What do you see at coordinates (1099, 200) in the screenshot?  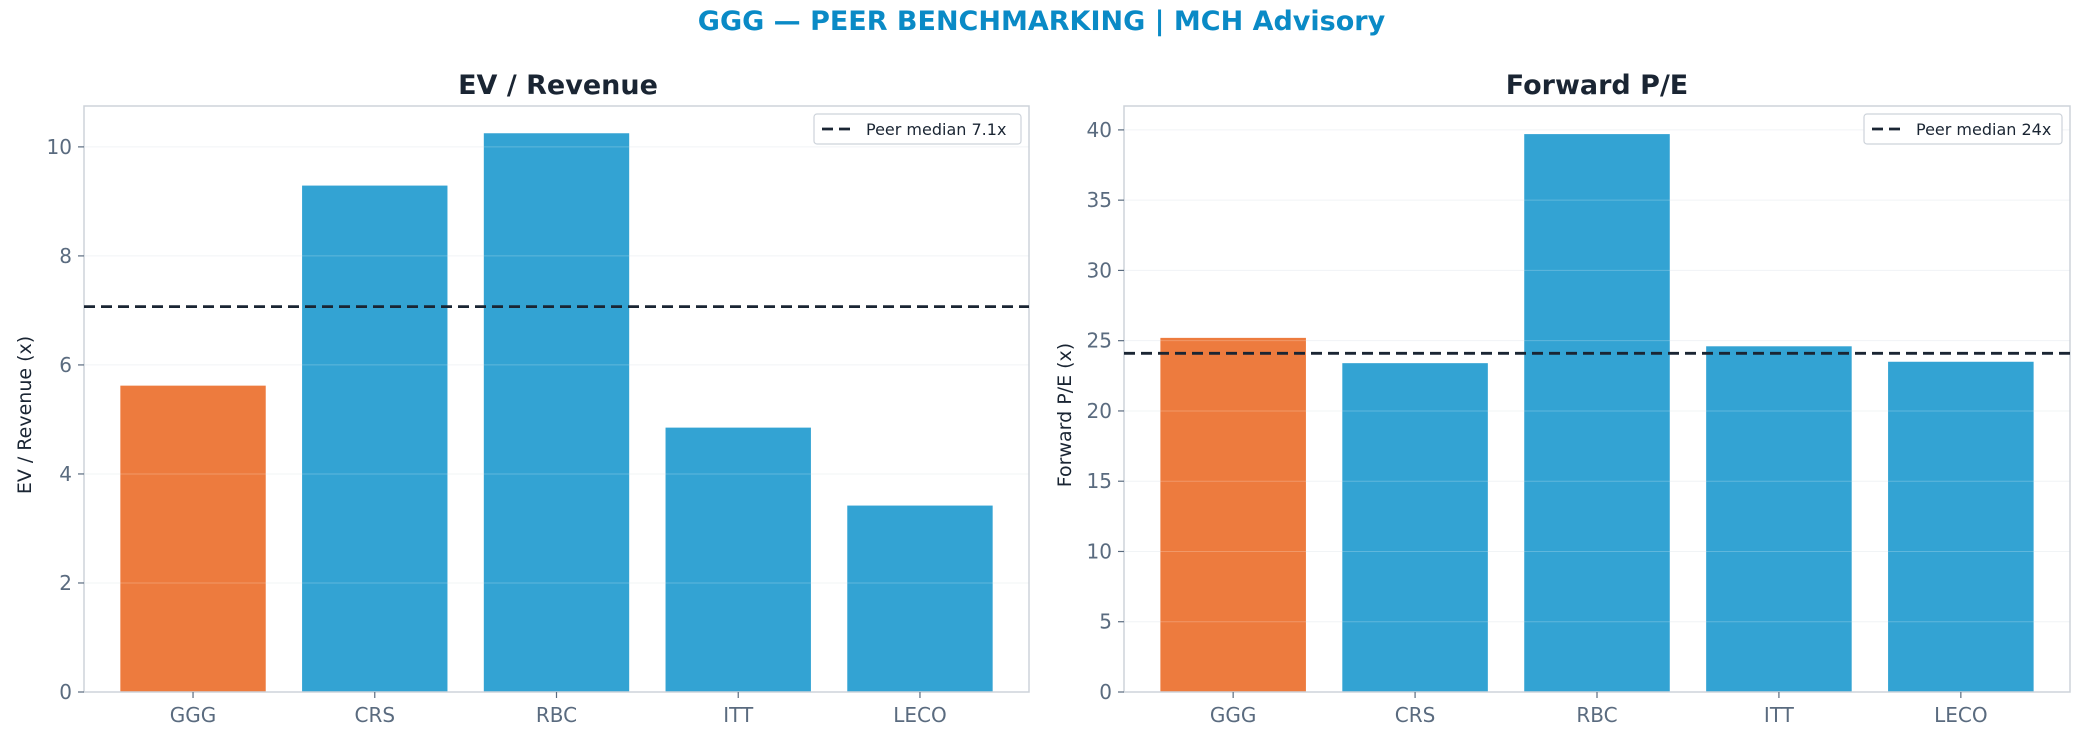 I see `y-tick-label: 35` at bounding box center [1099, 200].